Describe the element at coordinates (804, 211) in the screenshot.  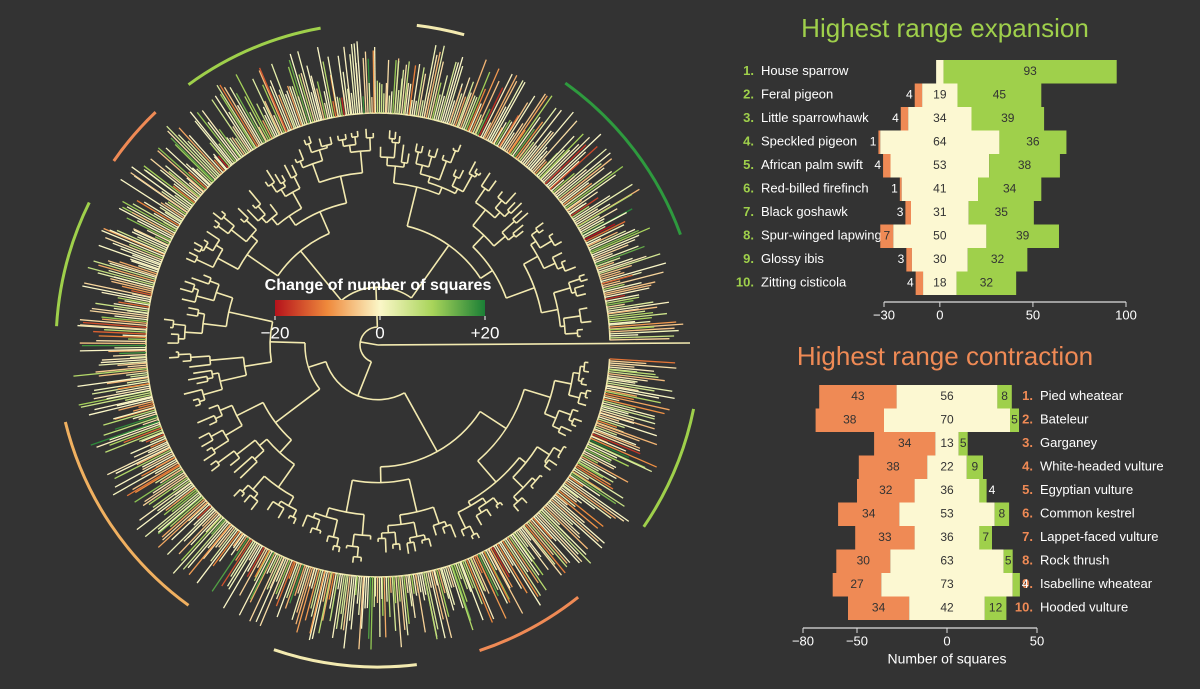
I see `category-label: Black goshawk` at that location.